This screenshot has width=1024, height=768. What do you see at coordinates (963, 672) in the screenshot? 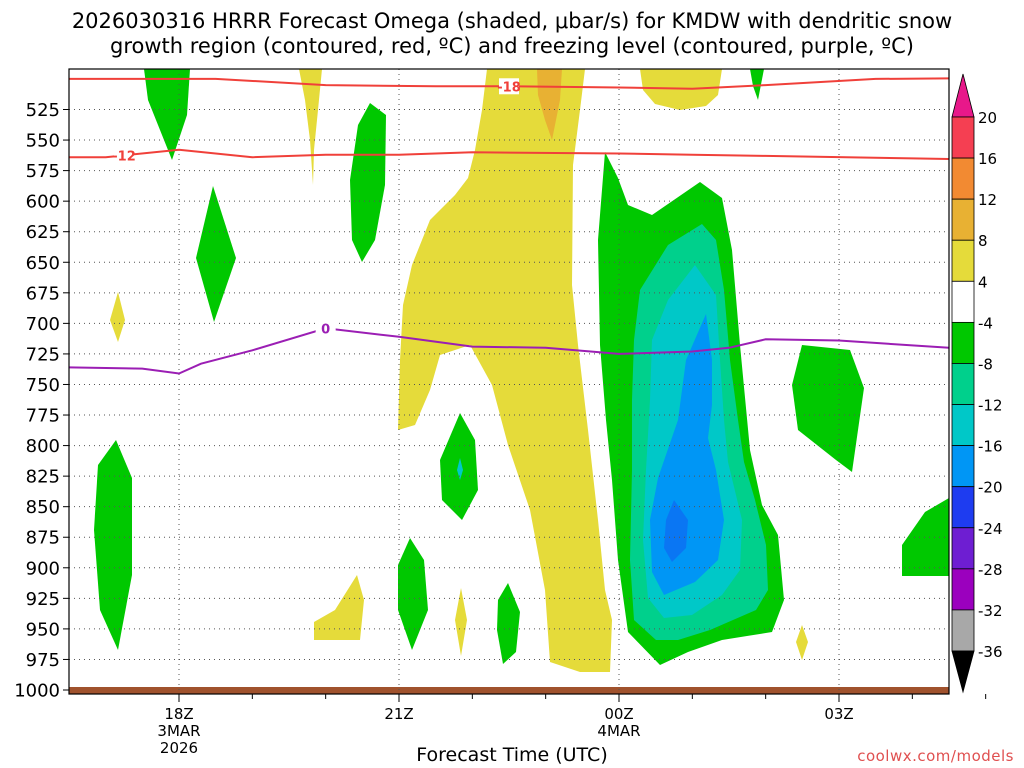
I see `colorbar-bottom-arrow` at bounding box center [963, 672].